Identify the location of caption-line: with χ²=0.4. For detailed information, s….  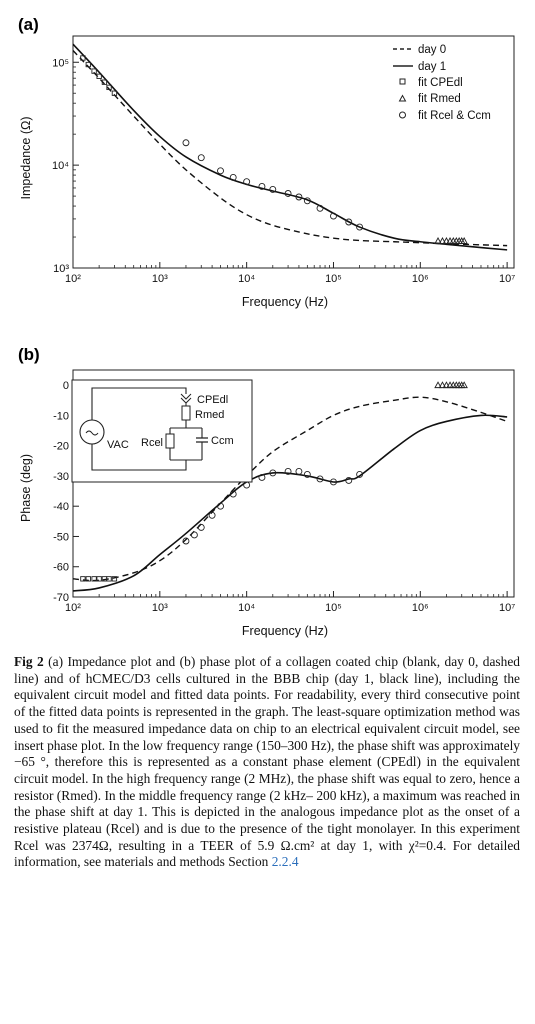
(267, 853).